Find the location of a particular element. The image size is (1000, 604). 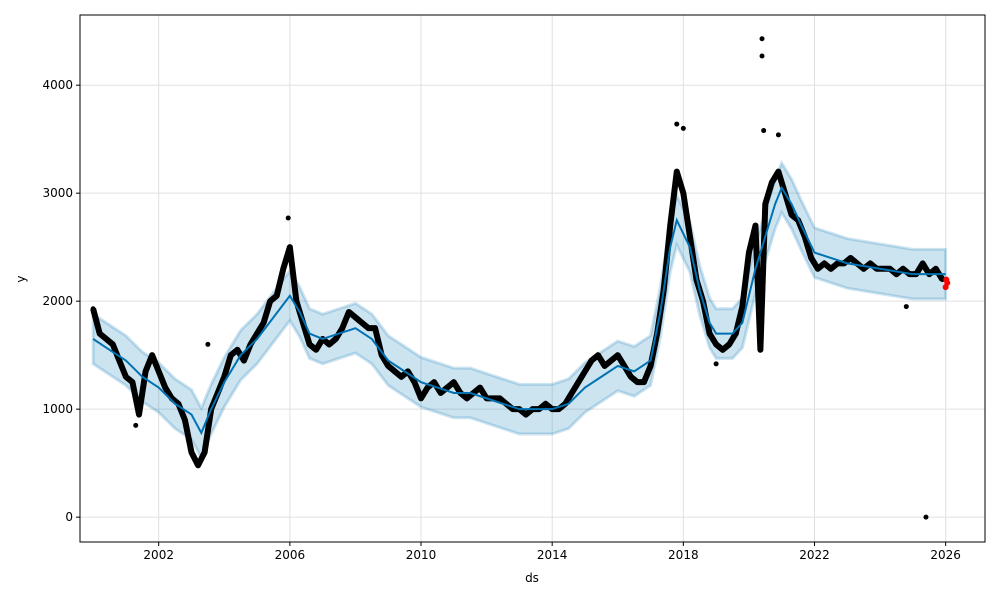

x-tick-label: 2022 is located at coordinates (814, 555).